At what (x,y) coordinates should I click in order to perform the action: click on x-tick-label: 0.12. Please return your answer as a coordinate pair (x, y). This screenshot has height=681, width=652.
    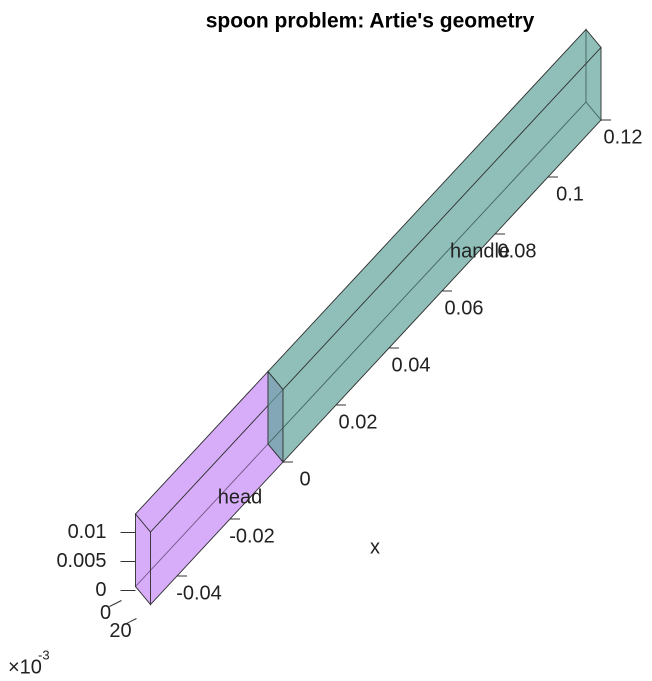
    Looking at the image, I should click on (623, 137).